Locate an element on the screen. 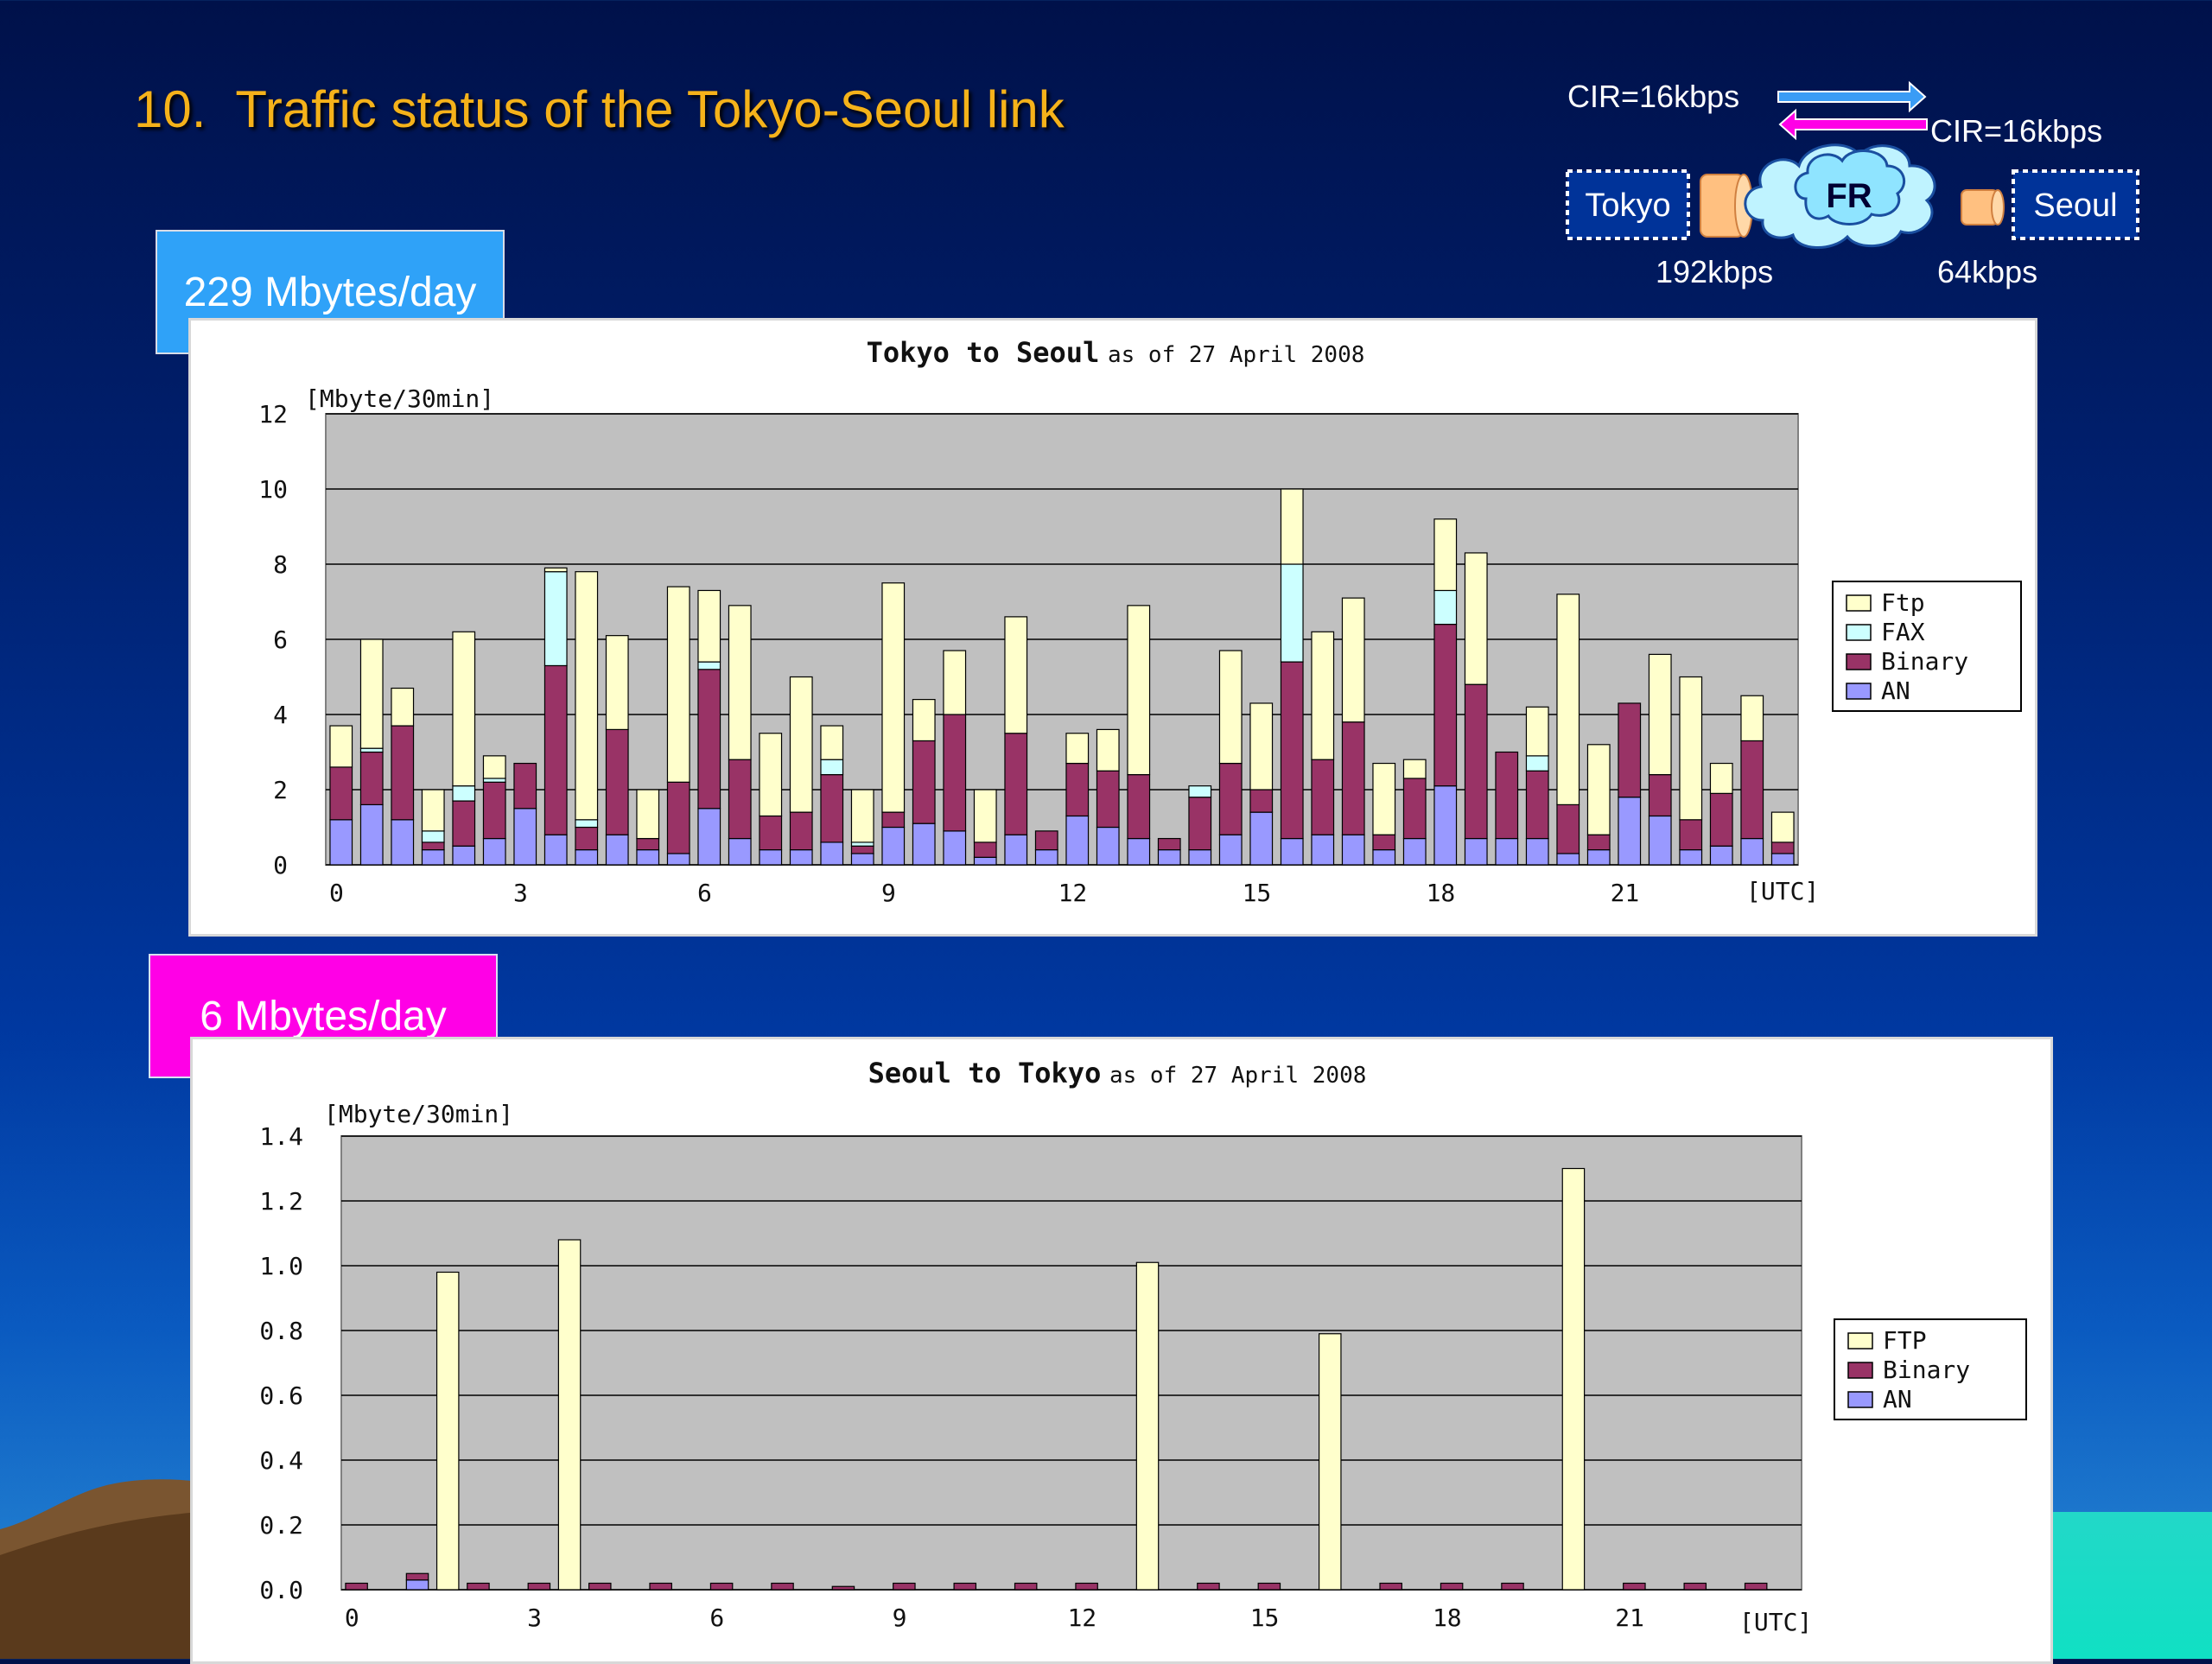 The height and width of the screenshot is (1664, 2212). y-tick-label: 10 is located at coordinates (273, 490).